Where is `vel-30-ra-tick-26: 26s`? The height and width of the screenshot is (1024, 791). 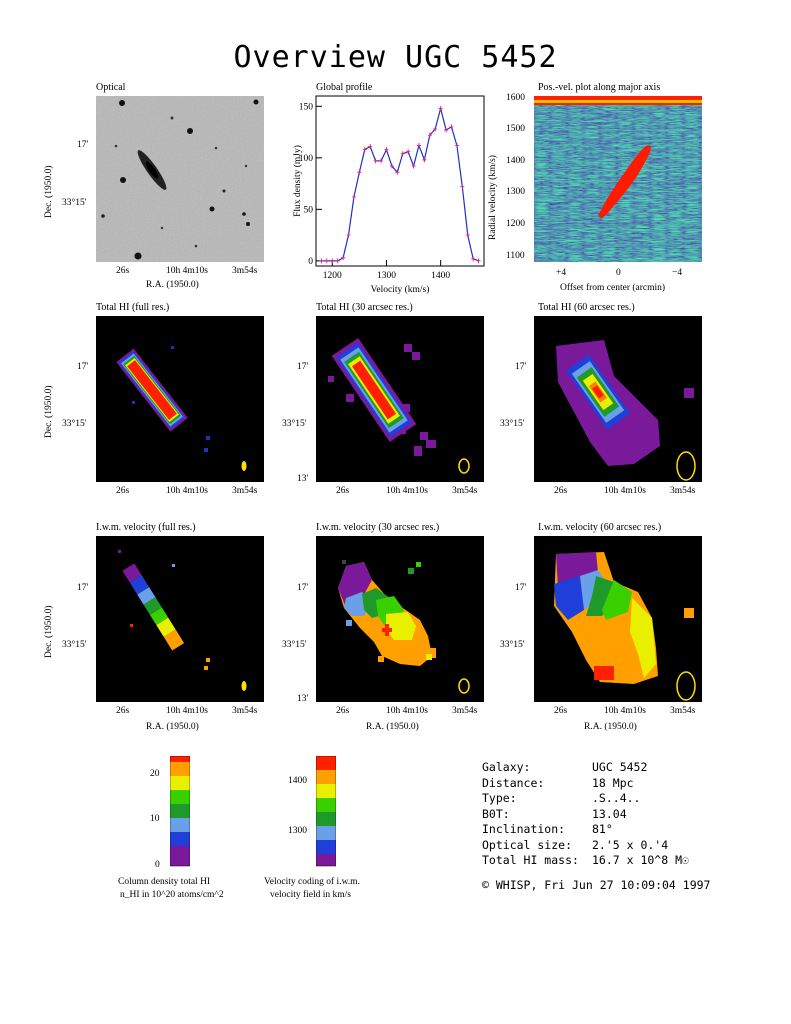
vel-30-ra-tick-26: 26s is located at coordinates (343, 711).